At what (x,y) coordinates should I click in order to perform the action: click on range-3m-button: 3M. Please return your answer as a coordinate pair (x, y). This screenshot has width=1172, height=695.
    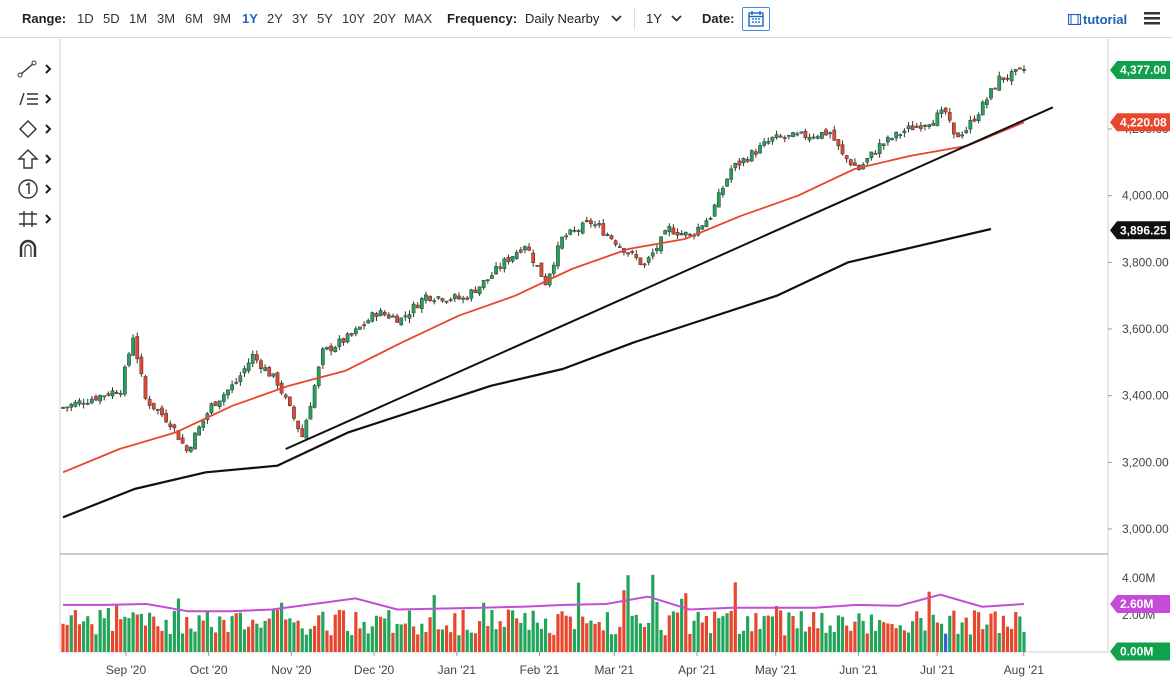
    Looking at the image, I should click on (166, 18).